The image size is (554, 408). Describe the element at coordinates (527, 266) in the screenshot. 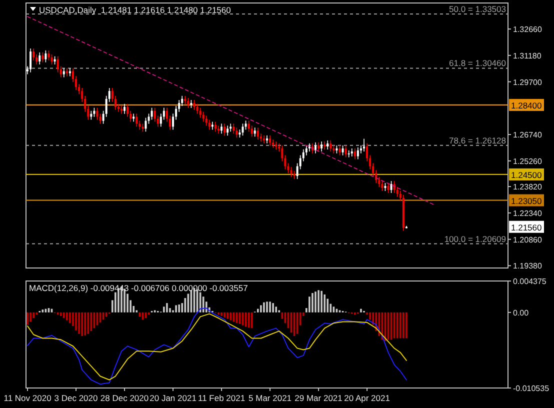

I see `y-tick-label: 1.19380` at that location.